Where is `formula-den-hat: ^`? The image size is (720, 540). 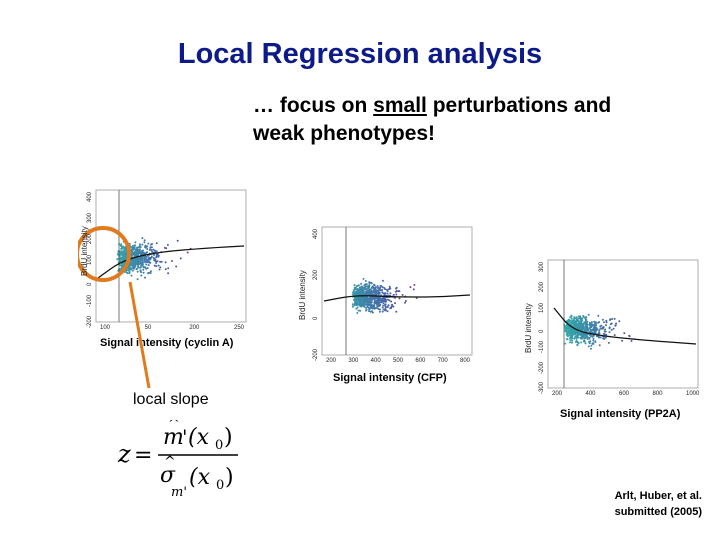
formula-den-hat: ^ is located at coordinates (170, 462).